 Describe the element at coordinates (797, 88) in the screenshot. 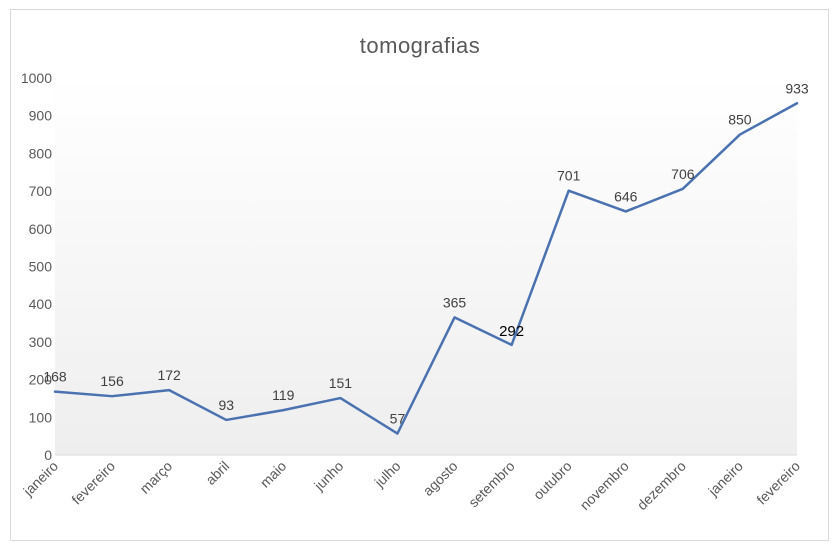

I see `data-label: 933` at that location.